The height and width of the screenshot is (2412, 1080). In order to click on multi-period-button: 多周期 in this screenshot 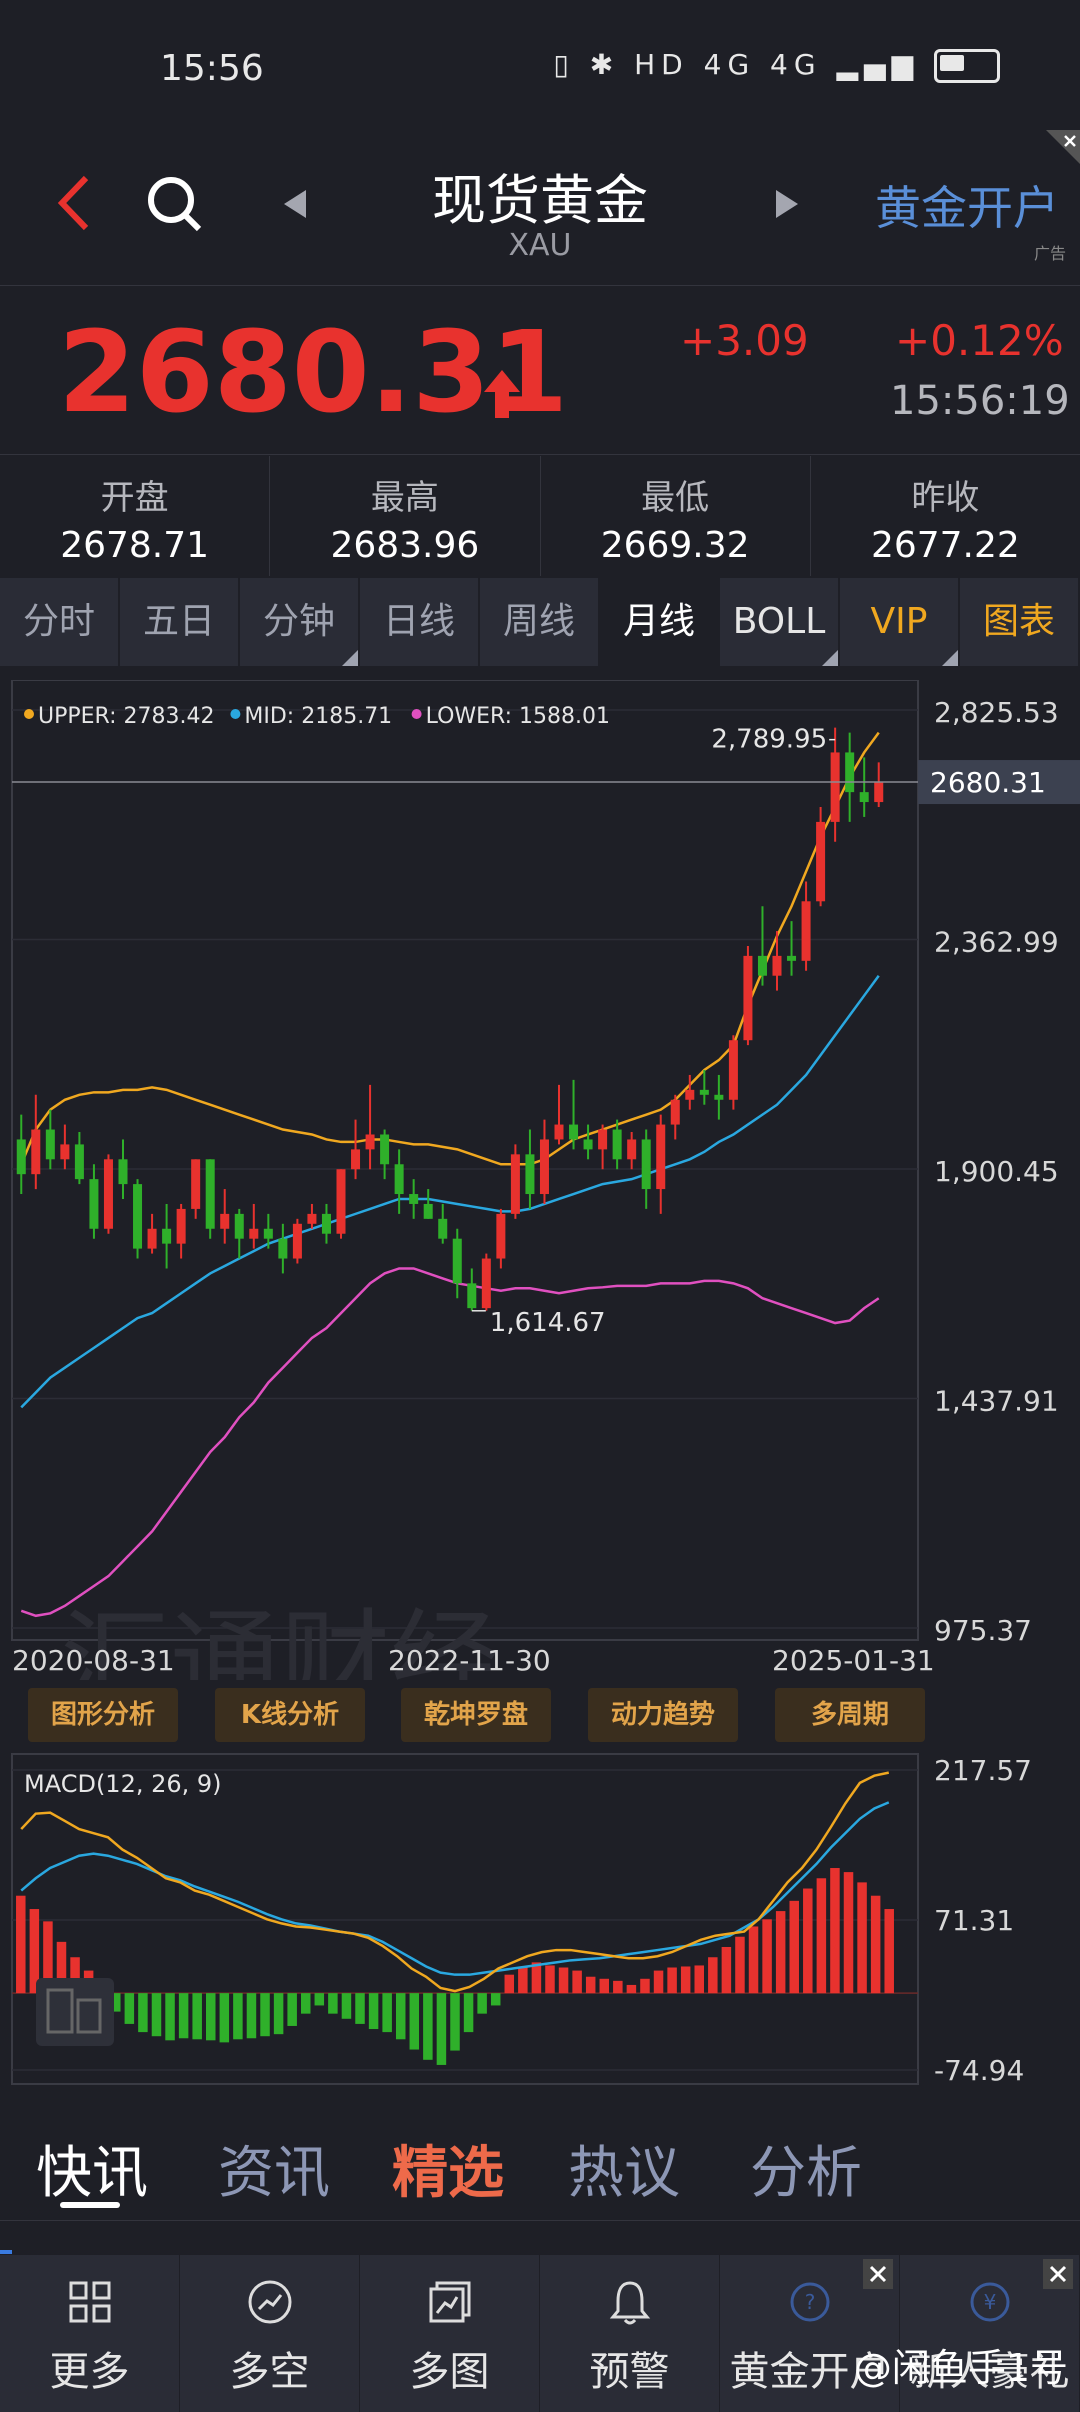, I will do `click(850, 1715)`.